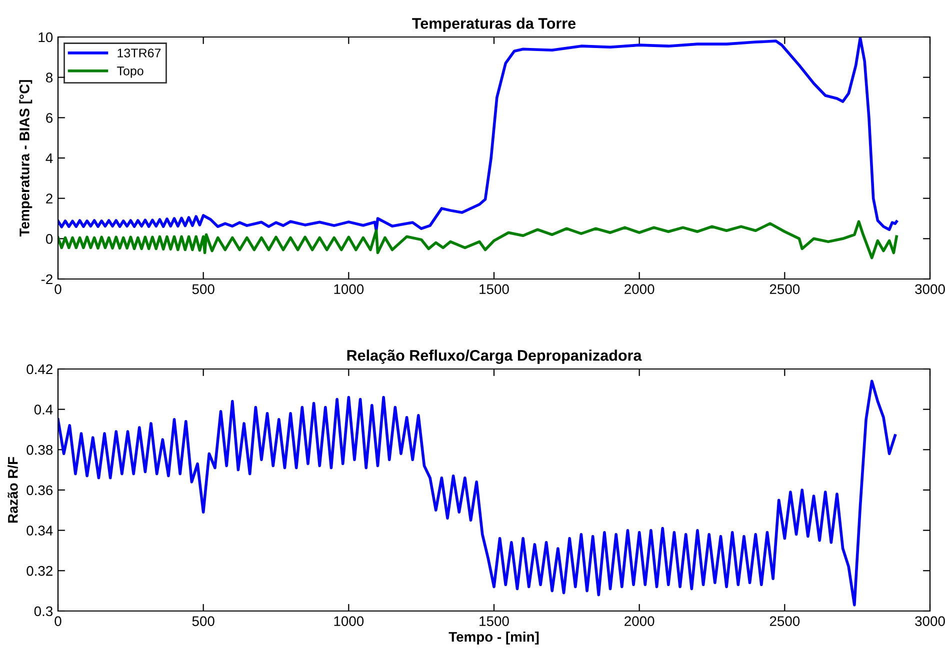 This screenshot has height=651, width=945. What do you see at coordinates (39, 571) in the screenshot?
I see `y-tick-label: 0.32` at bounding box center [39, 571].